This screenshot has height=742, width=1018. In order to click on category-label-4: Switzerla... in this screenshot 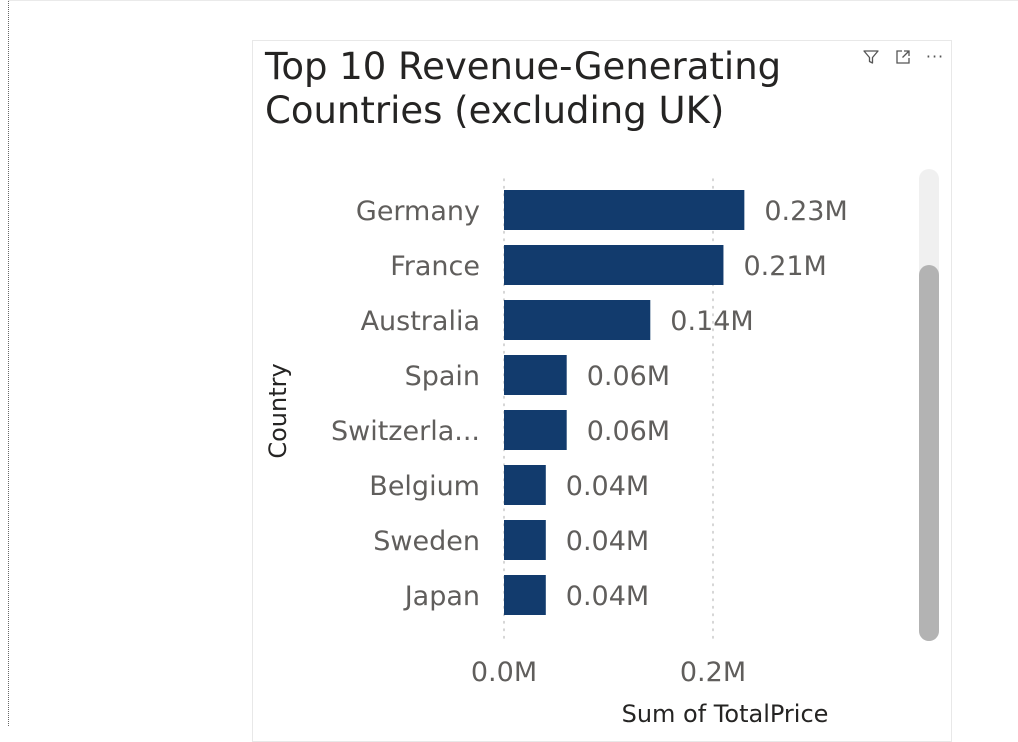, I will do `click(405, 431)`.